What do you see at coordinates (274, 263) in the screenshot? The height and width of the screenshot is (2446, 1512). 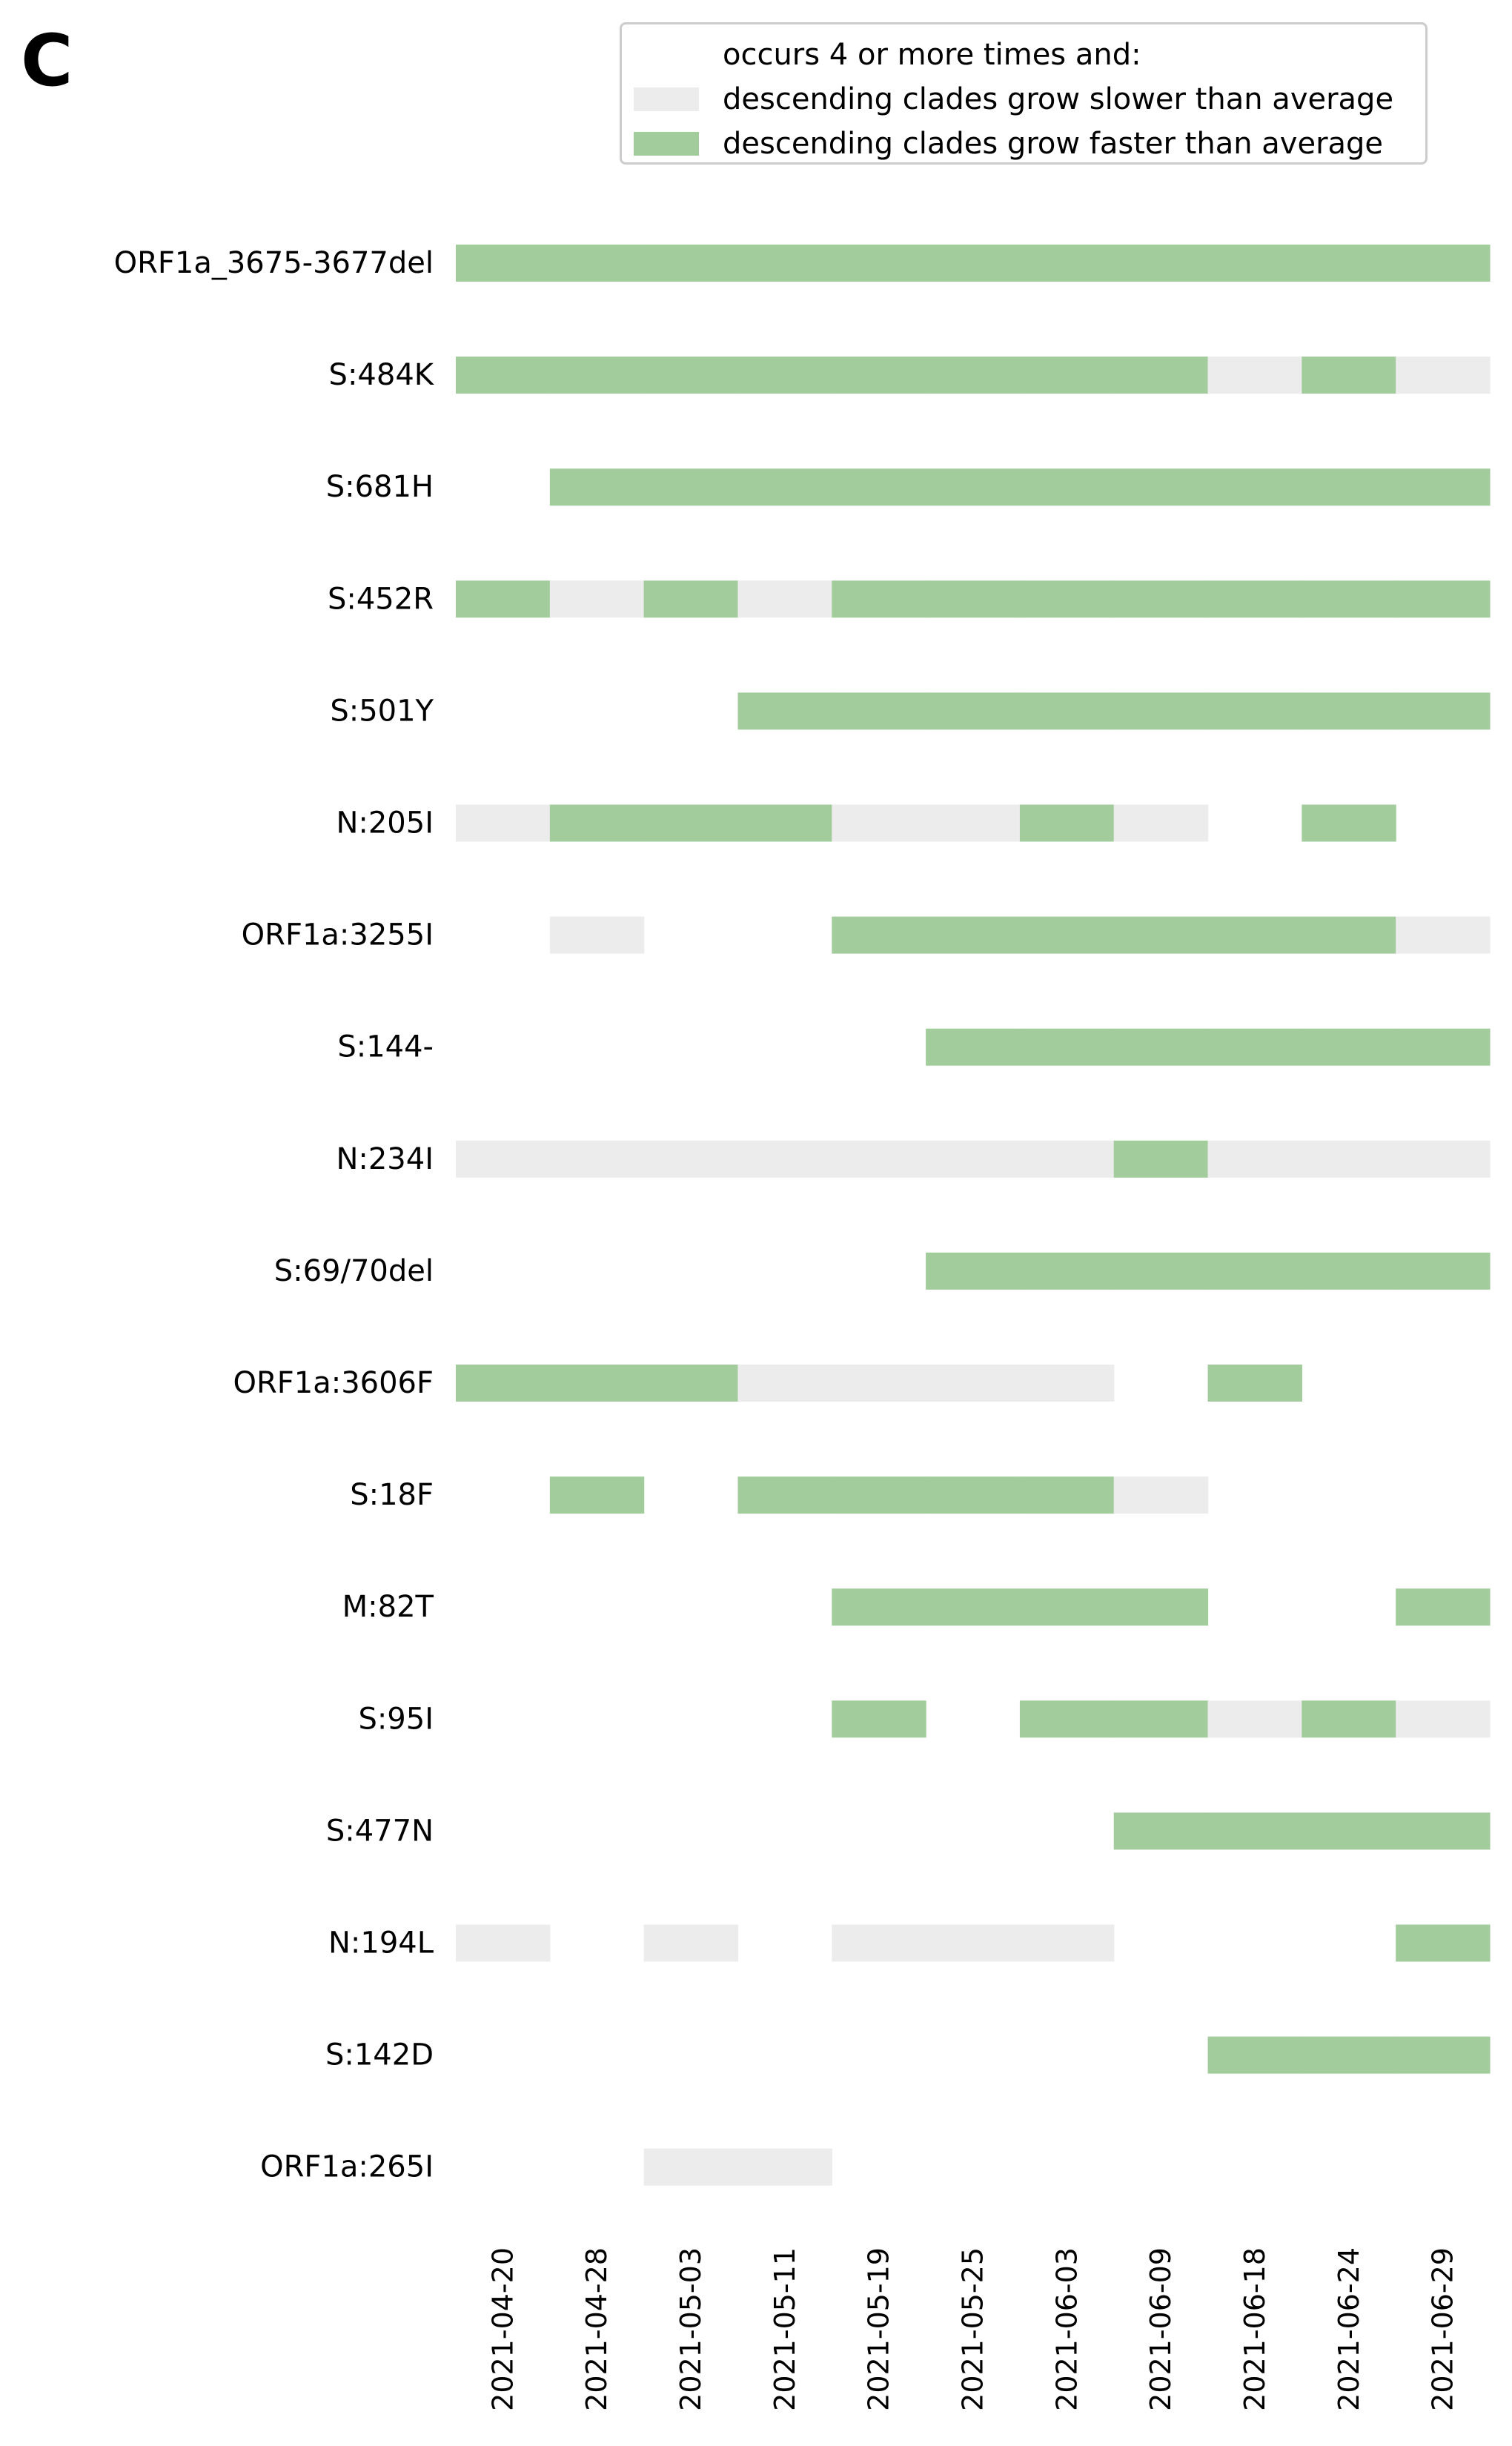 I see `mutation-label: ORF1a_3675-3677del` at bounding box center [274, 263].